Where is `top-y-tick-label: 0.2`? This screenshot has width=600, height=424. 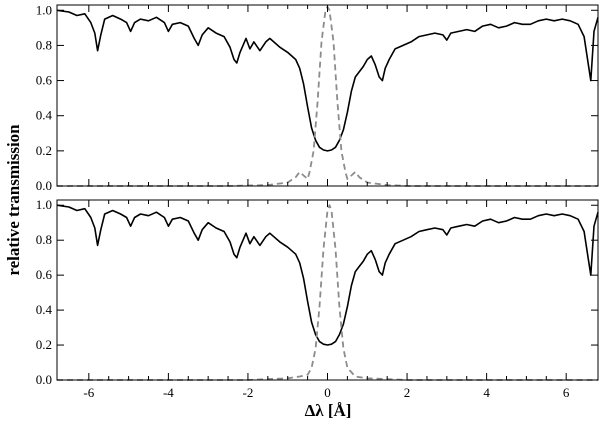
top-y-tick-label: 0.2 is located at coordinates (44, 150).